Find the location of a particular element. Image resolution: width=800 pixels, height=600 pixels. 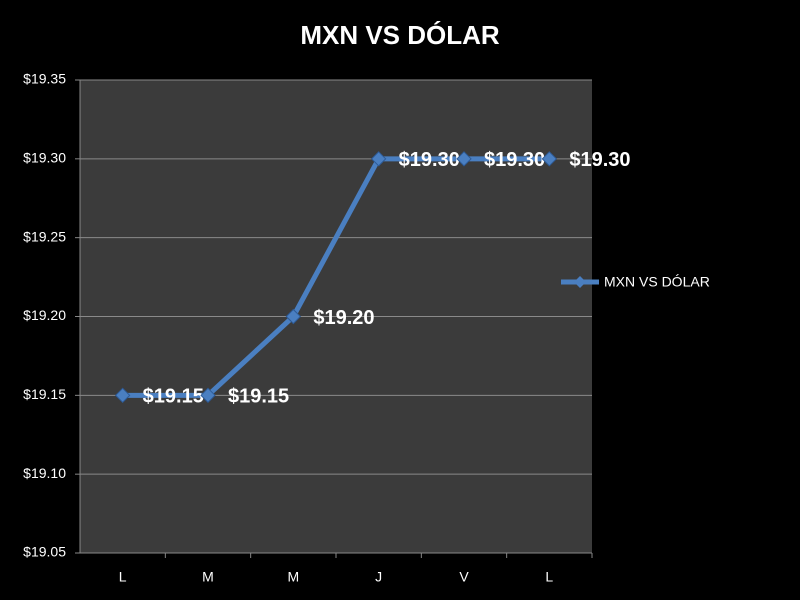

x-tick-label: V is located at coordinates (464, 577).